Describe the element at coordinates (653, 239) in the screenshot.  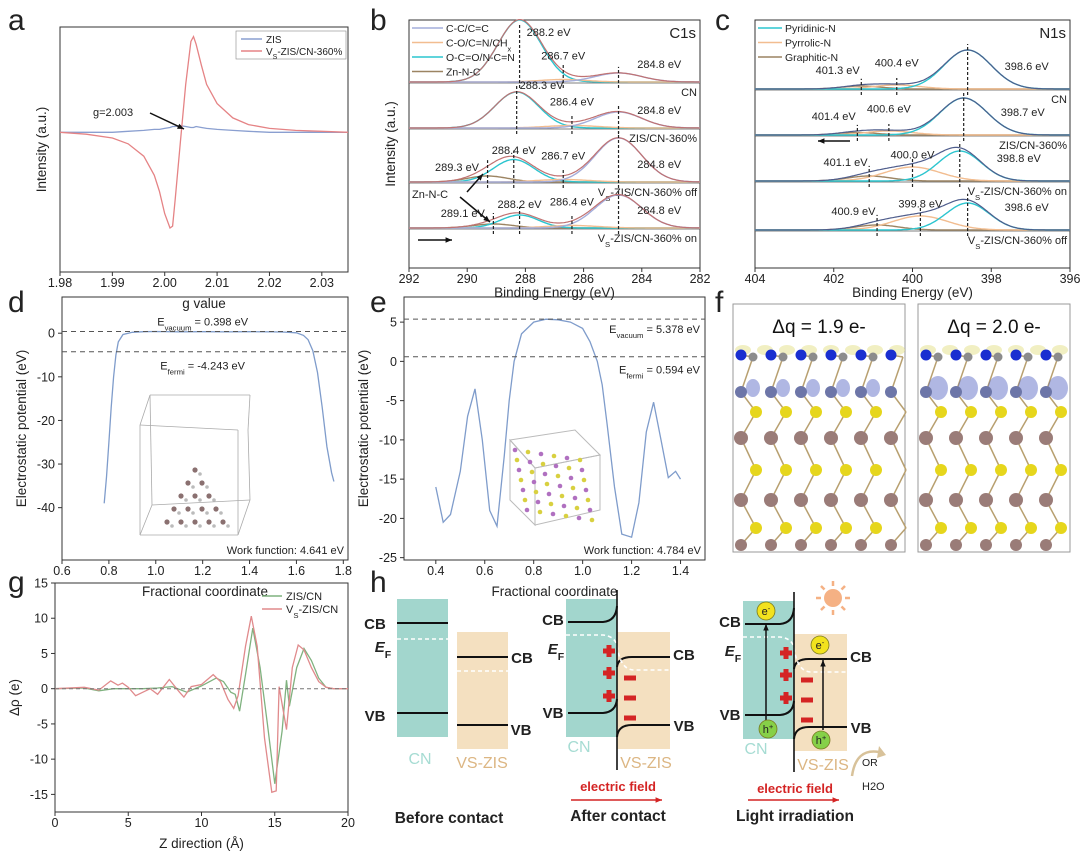
I see `text-span: -ZIS/CN-360% on` at that location.